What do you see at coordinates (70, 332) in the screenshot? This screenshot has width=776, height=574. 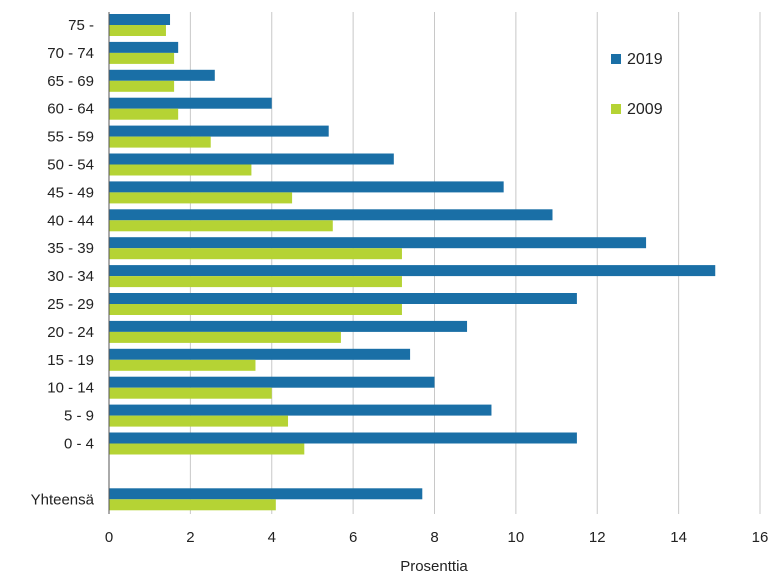 I see `y-tick-label: 20 - 24` at bounding box center [70, 332].